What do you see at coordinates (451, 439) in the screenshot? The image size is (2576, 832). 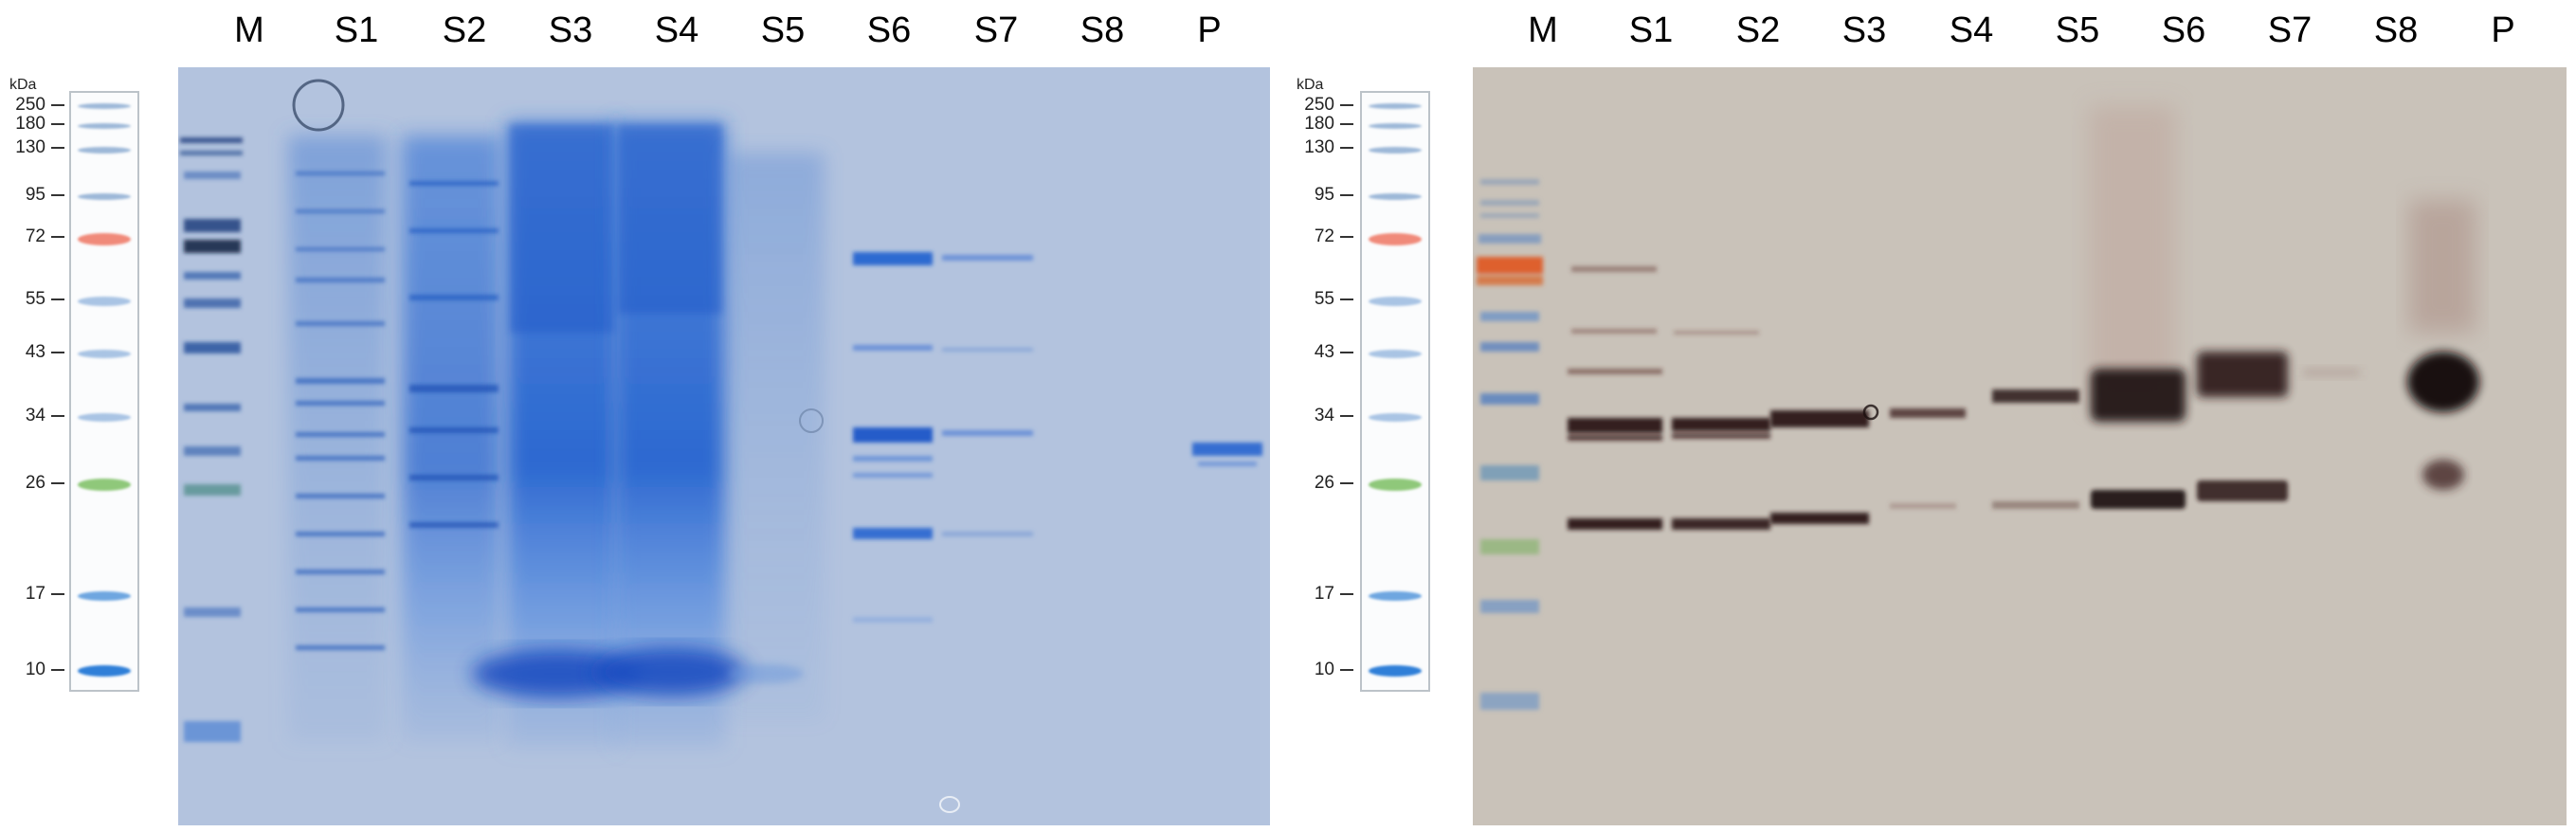 I see `left-gel-lane-s2` at bounding box center [451, 439].